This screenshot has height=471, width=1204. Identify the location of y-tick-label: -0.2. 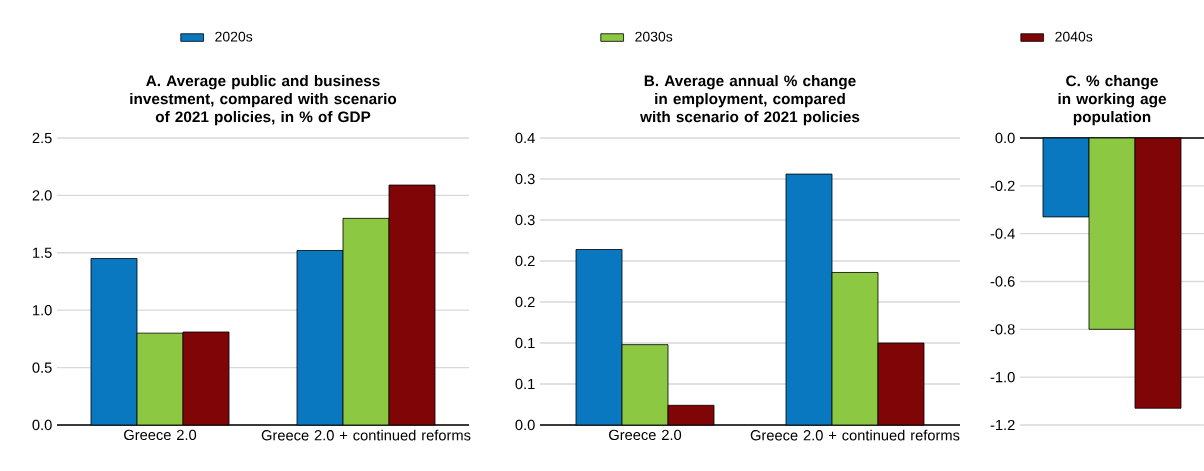
(1002, 186).